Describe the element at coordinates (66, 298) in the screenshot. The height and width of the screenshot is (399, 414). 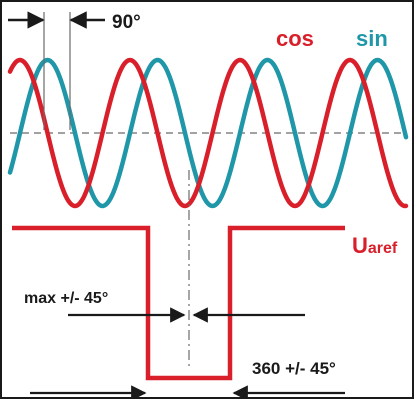
I see `pulse-width-label: max +/- 45°` at that location.